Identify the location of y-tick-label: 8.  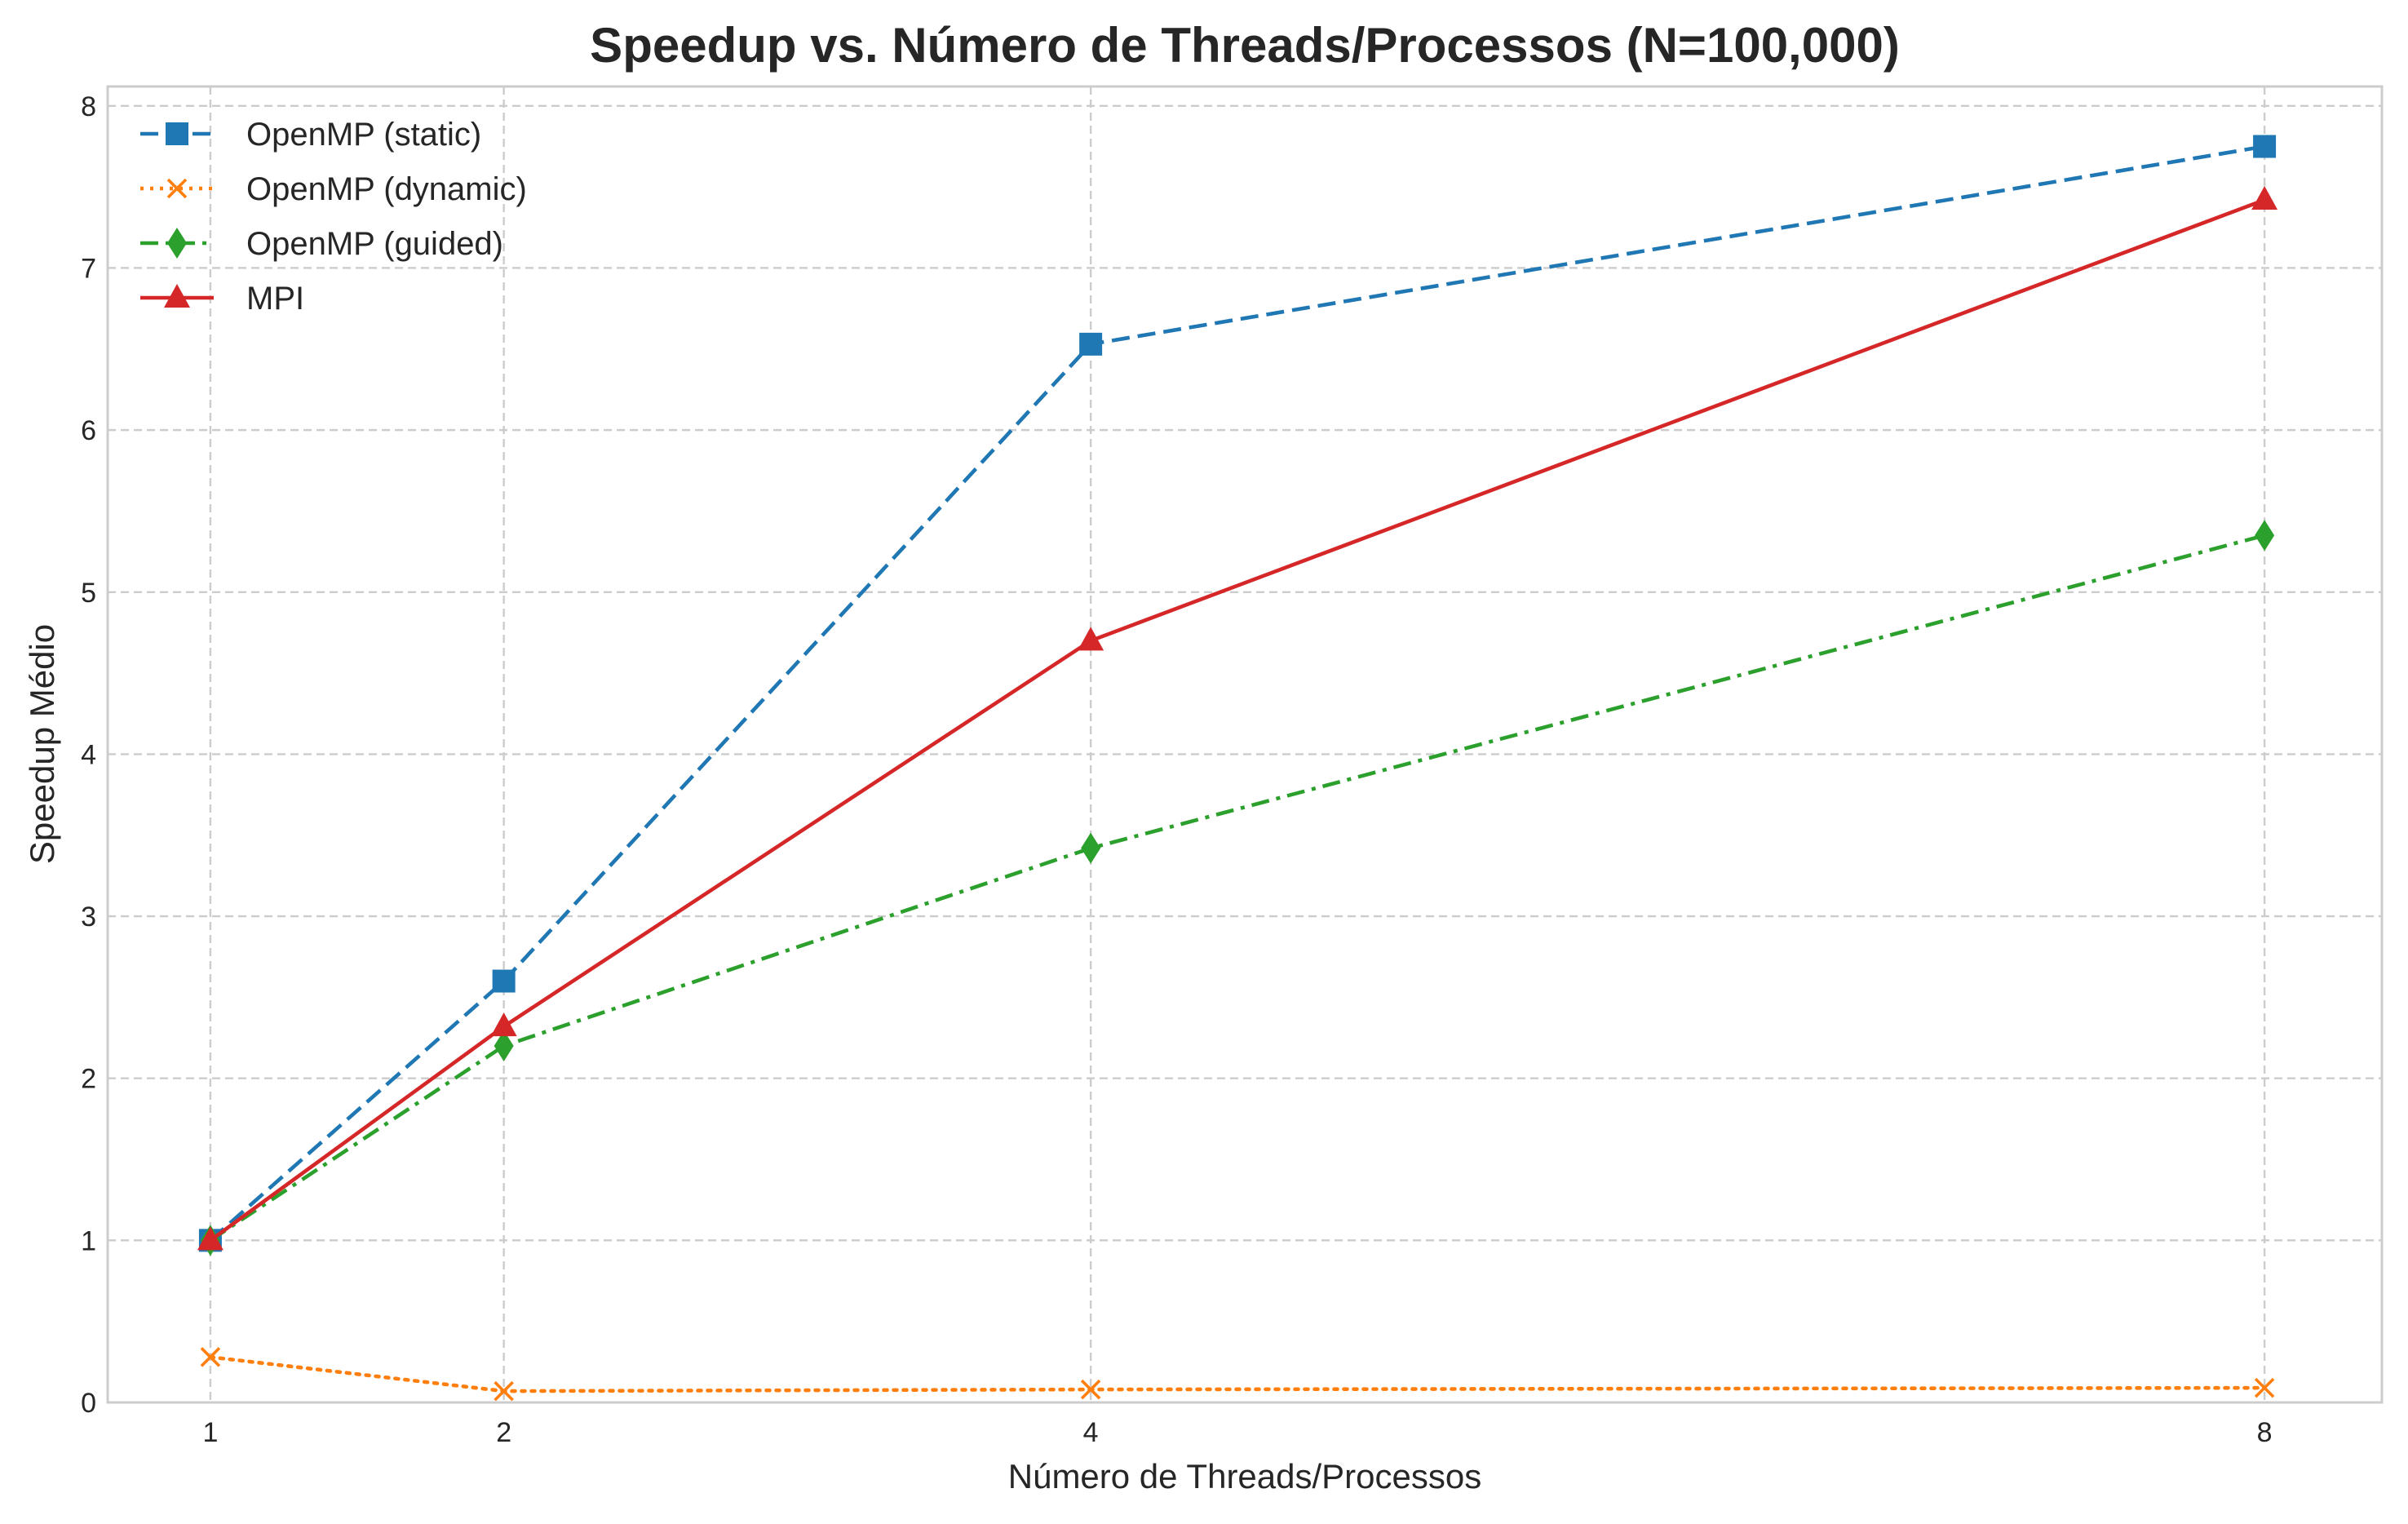
(88, 106).